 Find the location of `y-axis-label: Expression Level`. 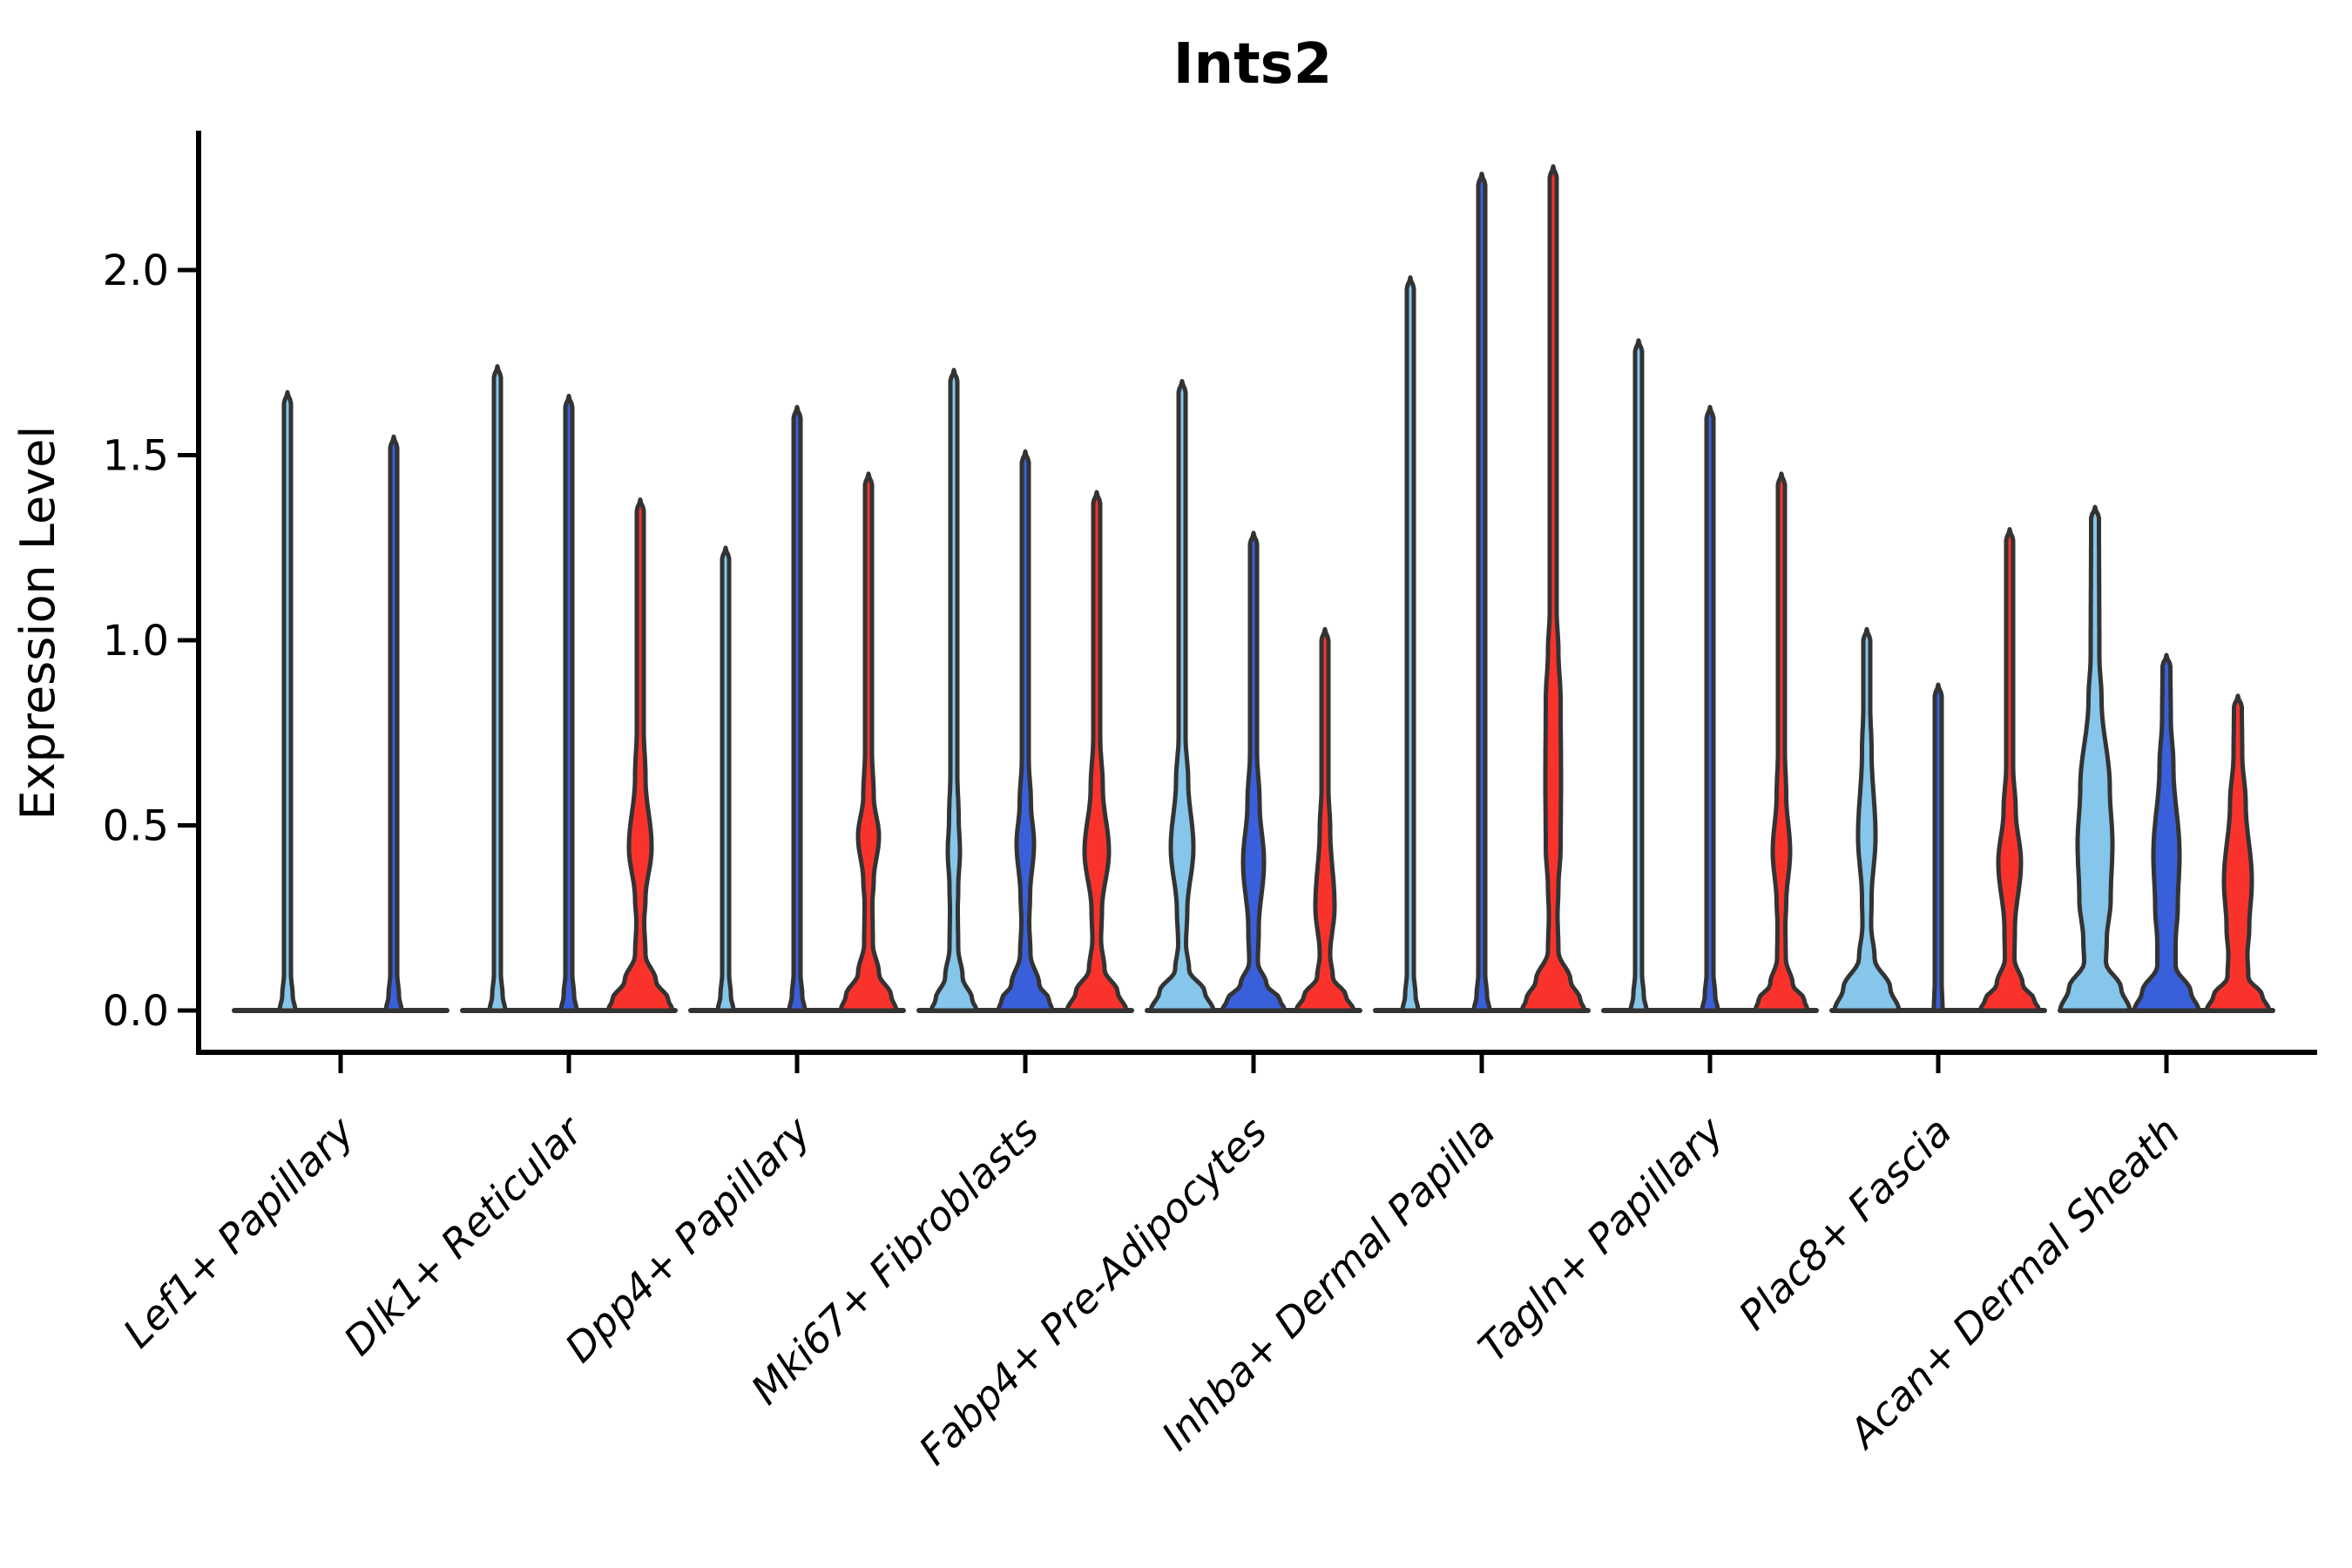

y-axis-label: Expression Level is located at coordinates (37, 623).